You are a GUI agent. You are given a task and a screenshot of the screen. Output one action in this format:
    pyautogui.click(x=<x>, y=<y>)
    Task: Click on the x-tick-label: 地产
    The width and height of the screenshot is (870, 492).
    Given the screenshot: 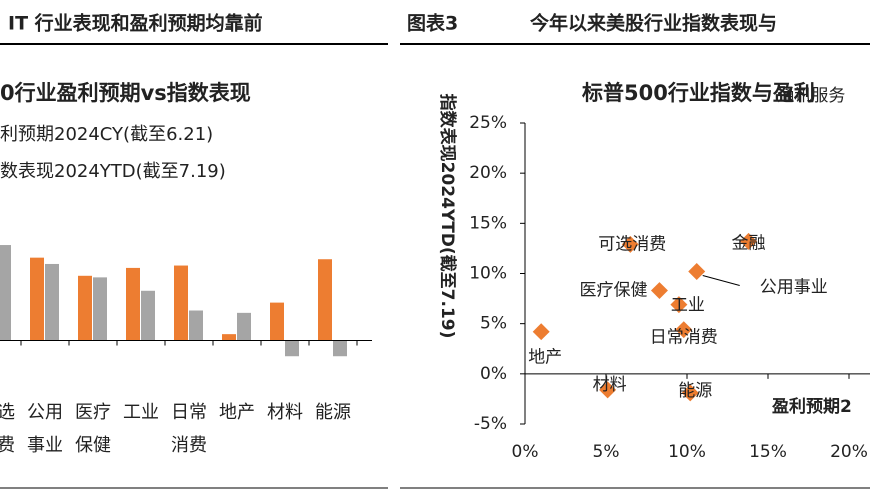 What is the action you would take?
    pyautogui.click(x=237, y=412)
    